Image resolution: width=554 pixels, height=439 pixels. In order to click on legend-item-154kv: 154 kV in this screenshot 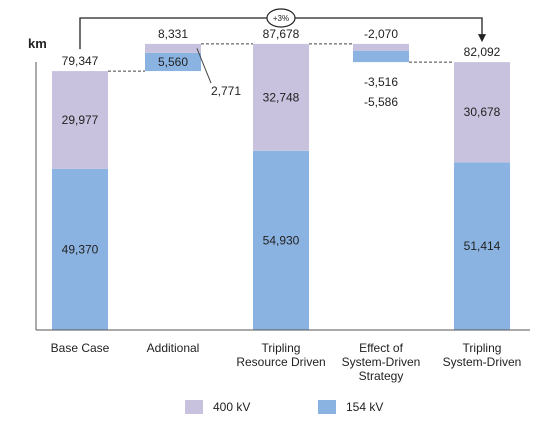, I will do `click(350, 407)`.